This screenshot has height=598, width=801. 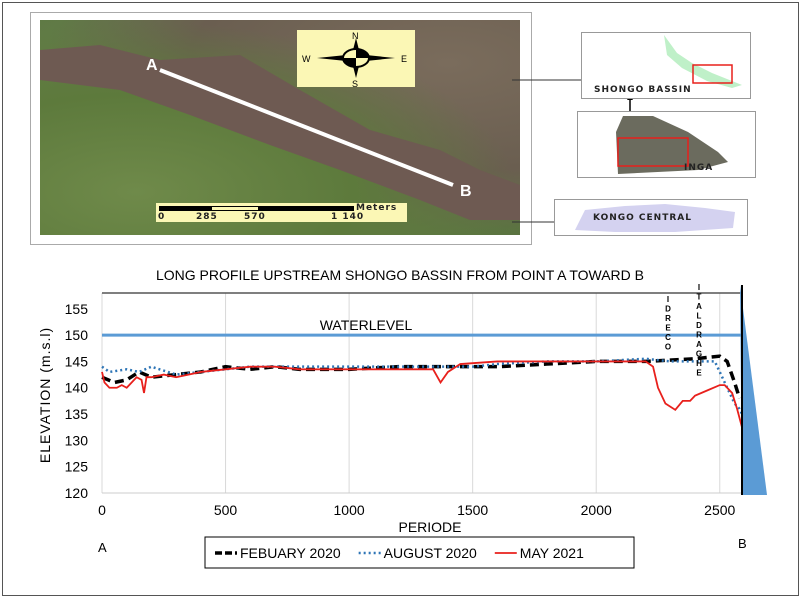 I want to click on compass-icon: N S W E, so click(x=354, y=60).